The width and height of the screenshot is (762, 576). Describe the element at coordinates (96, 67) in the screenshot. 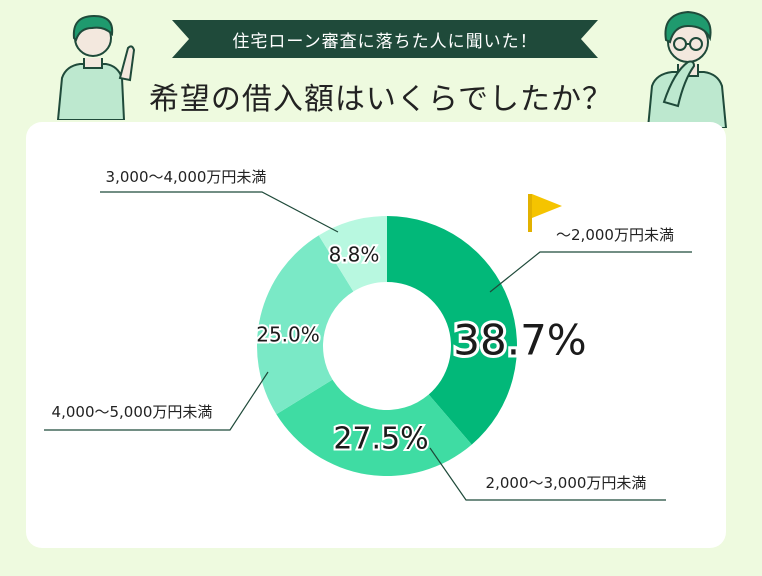

I see `person-pointing-icon` at that location.